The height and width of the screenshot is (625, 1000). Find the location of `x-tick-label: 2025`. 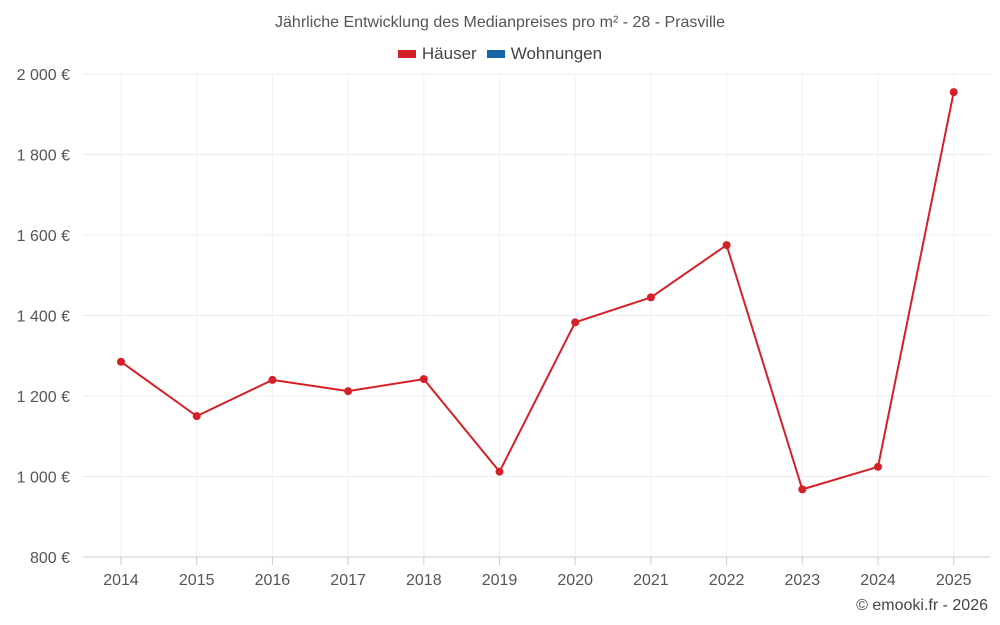

x-tick-label: 2025 is located at coordinates (954, 580).